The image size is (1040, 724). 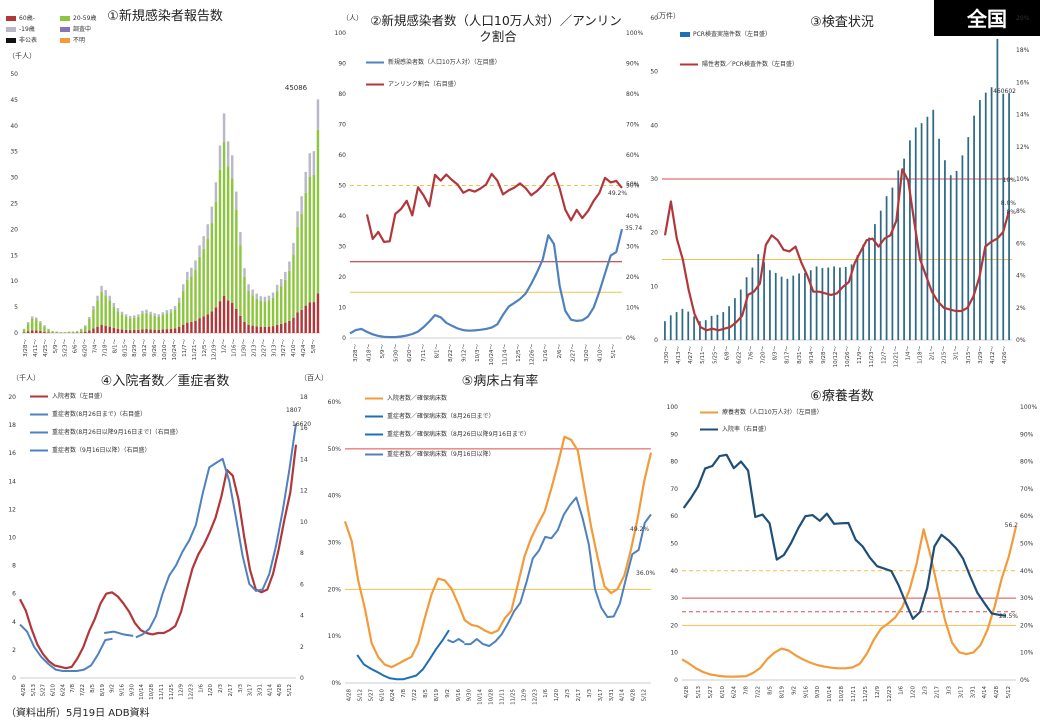 What do you see at coordinates (746, 429) in the screenshot?
I see `c6-legend-hospital-rate-label: 入院率（右目盛）` at bounding box center [746, 429].